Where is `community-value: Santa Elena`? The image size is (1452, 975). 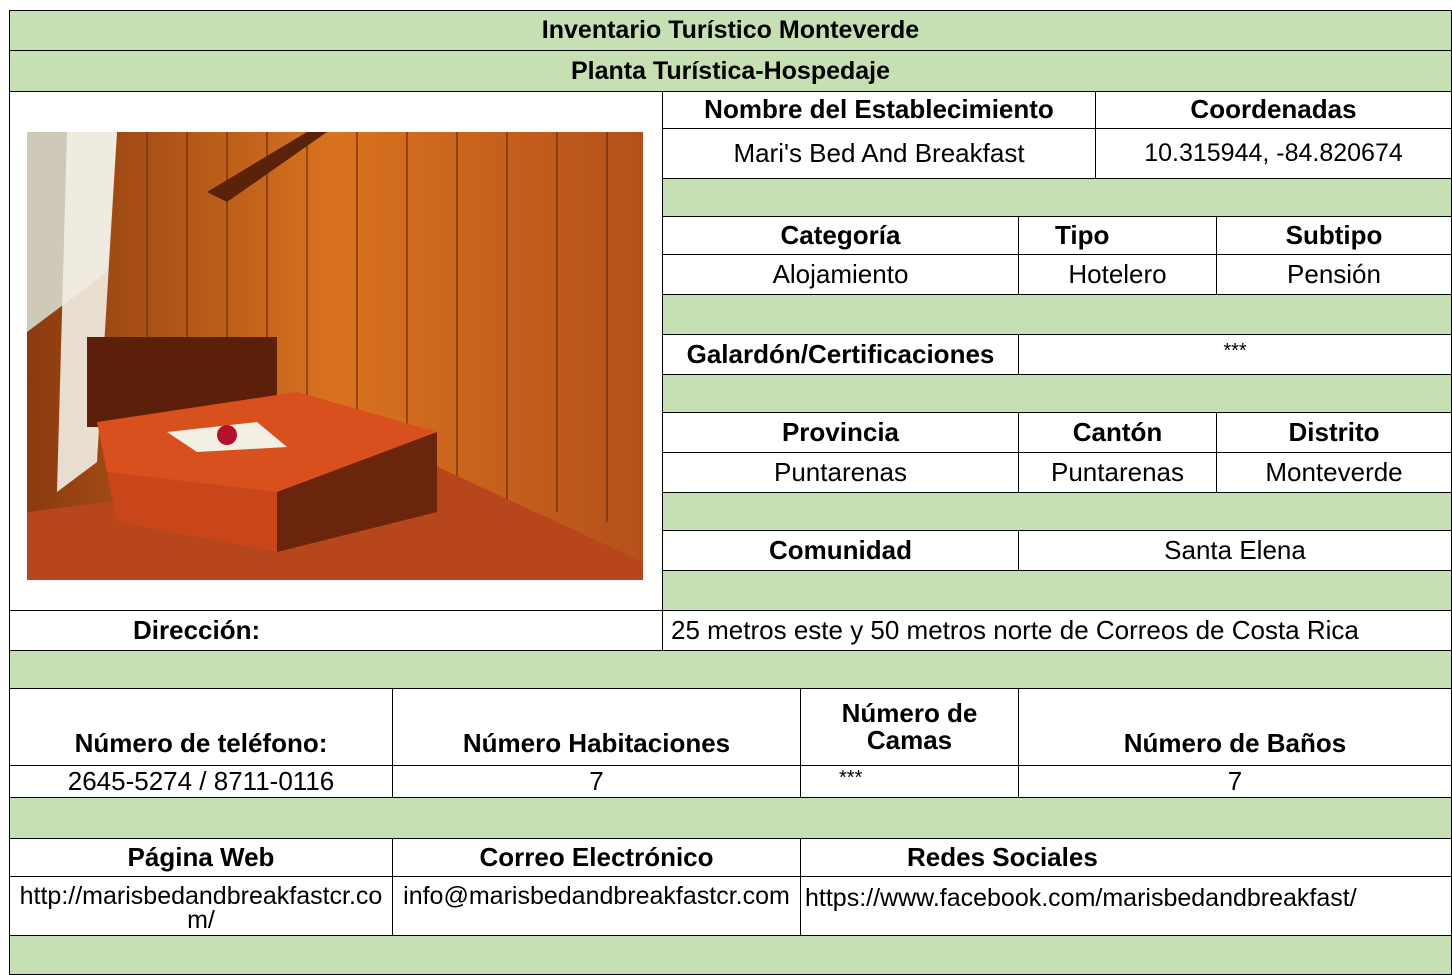
community-value: Santa Elena is located at coordinates (1235, 550).